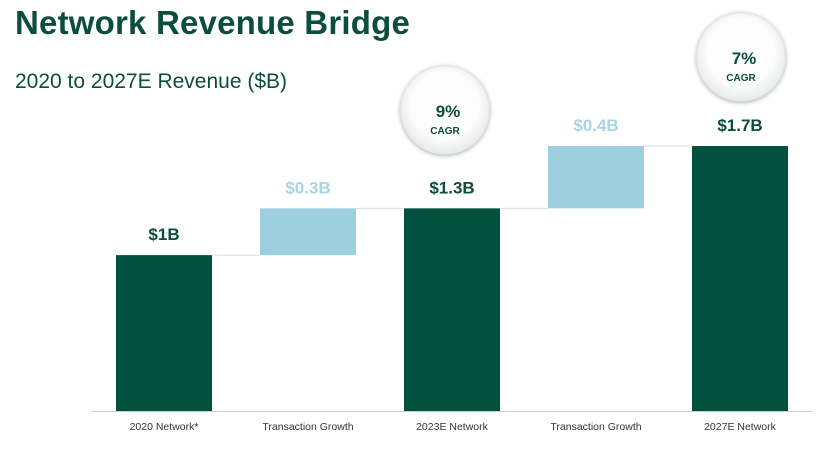 The width and height of the screenshot is (832, 450). I want to click on cagr-bubble-2: 7% CAGR, so click(741, 57).